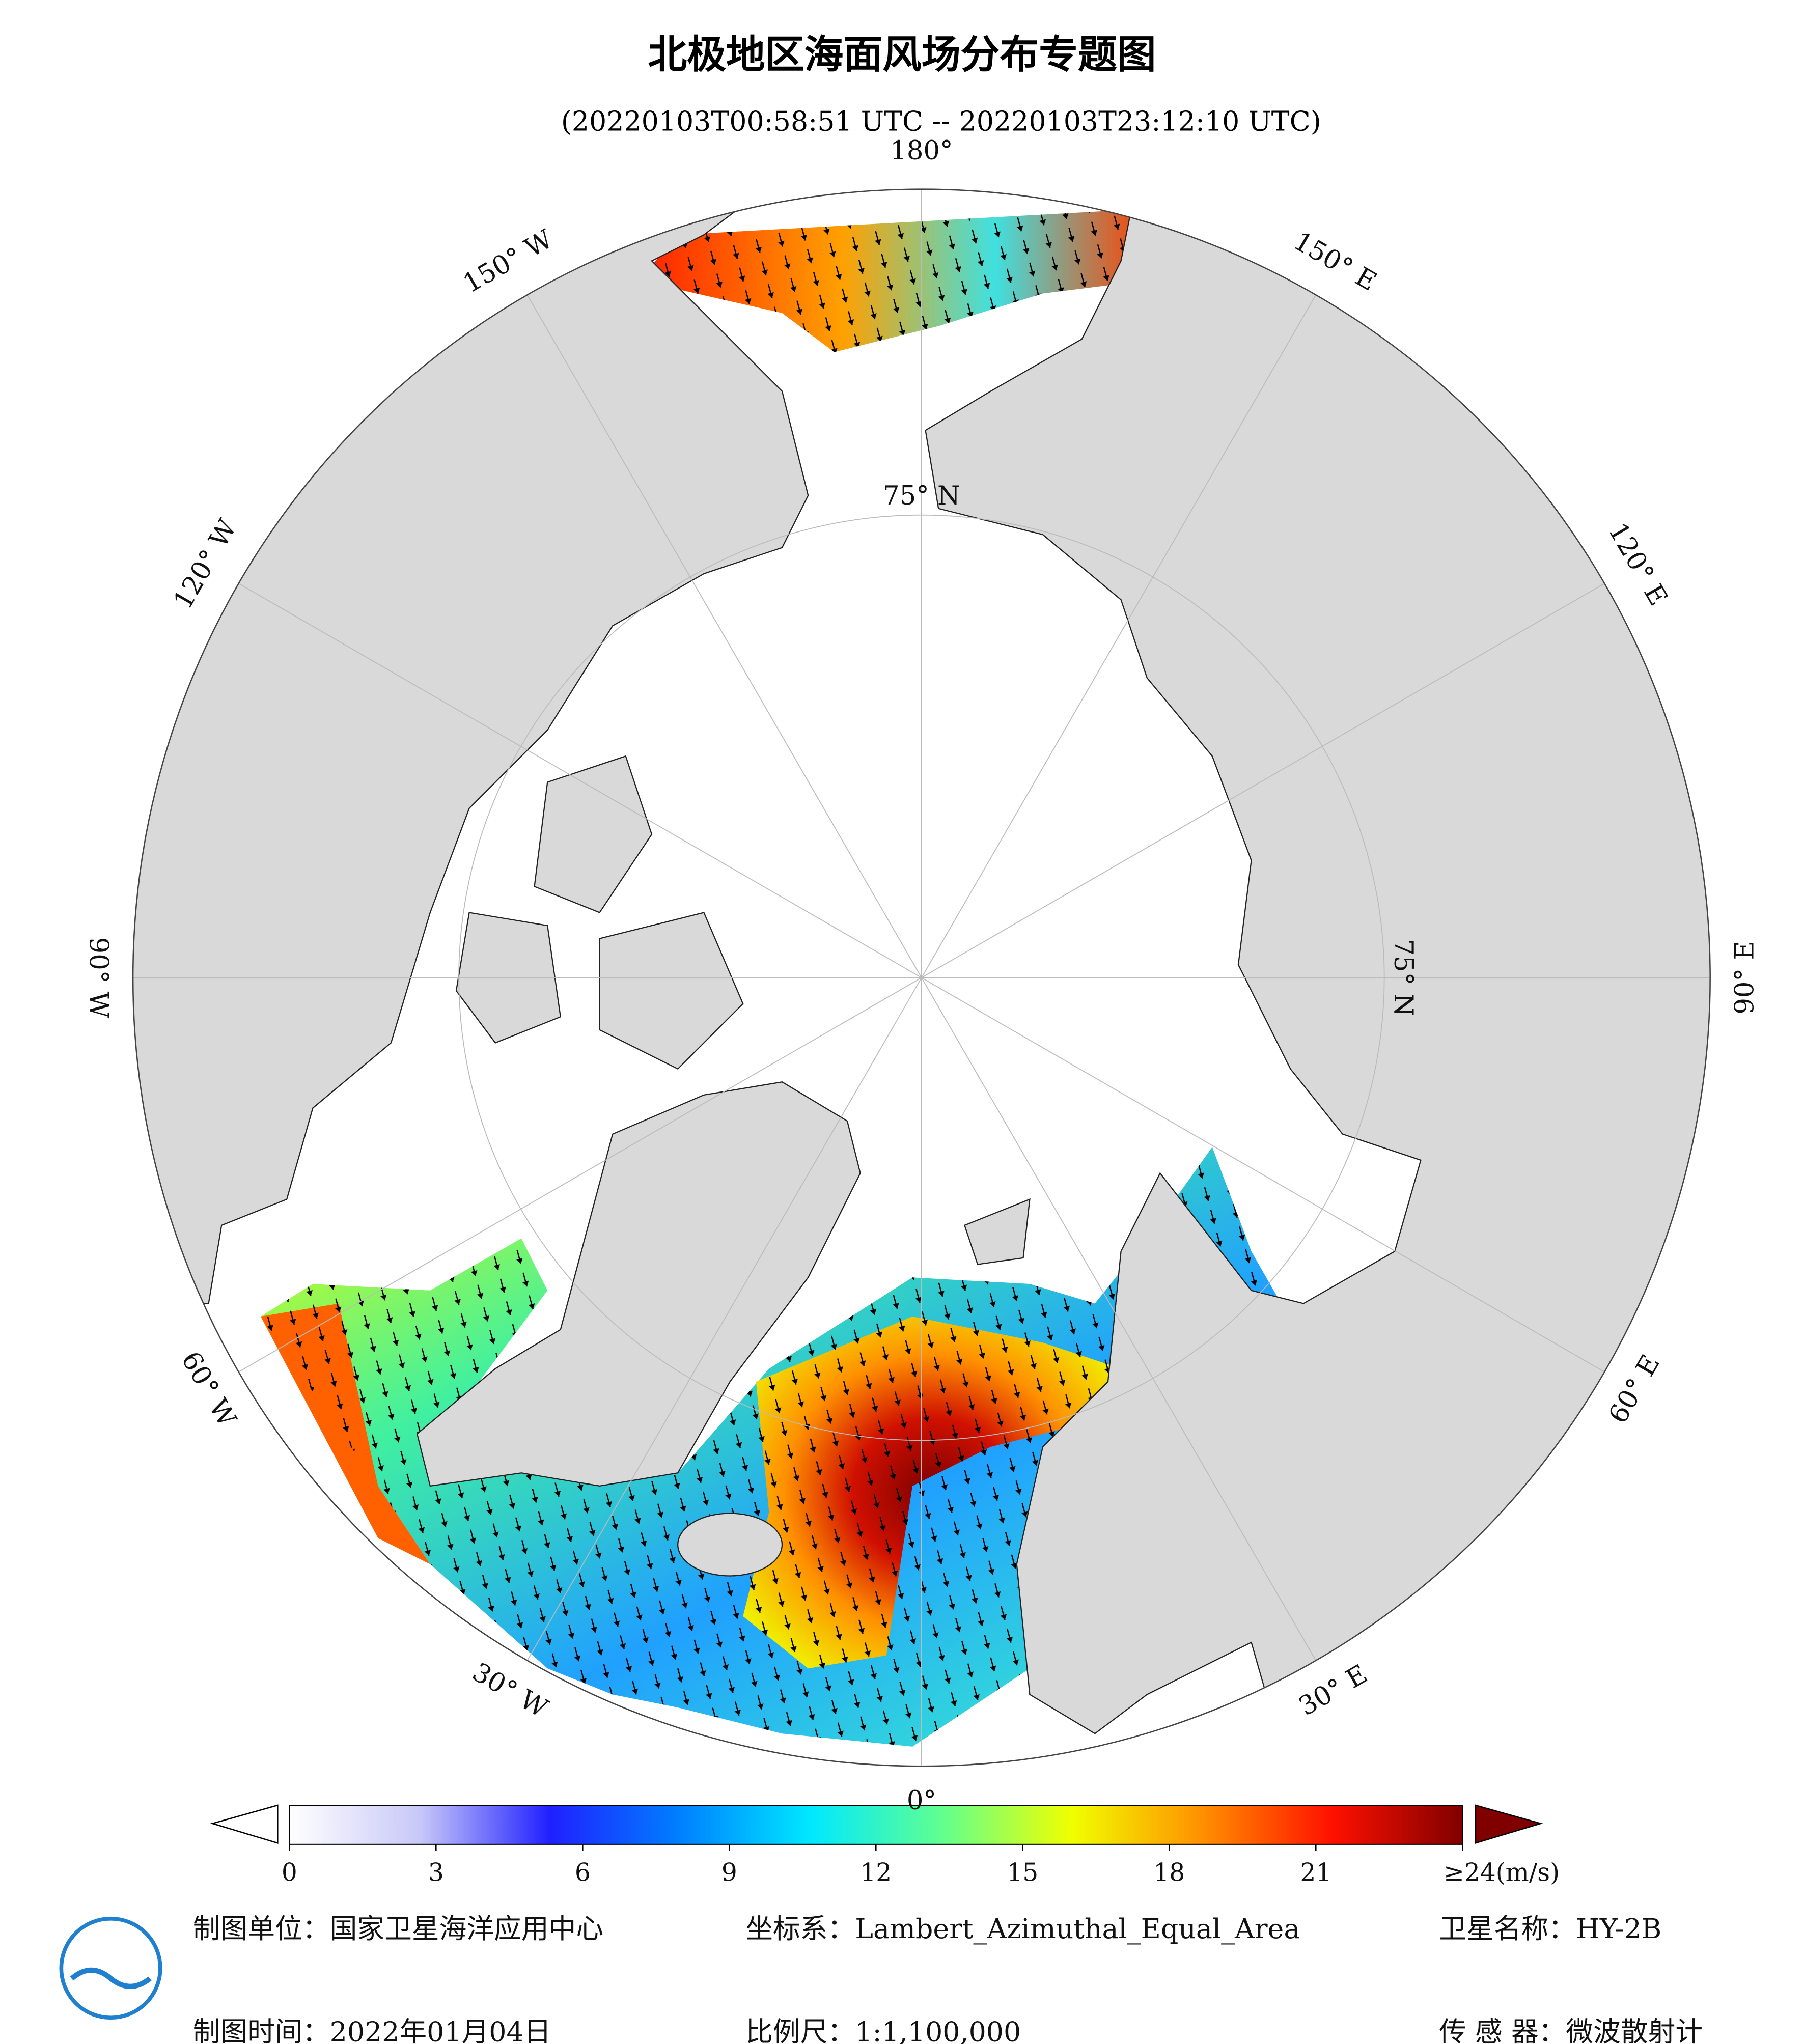 Image resolution: width=1804 pixels, height=2044 pixels. Describe the element at coordinates (1638, 564) in the screenshot. I see `meridian-label: 120° E` at that location.